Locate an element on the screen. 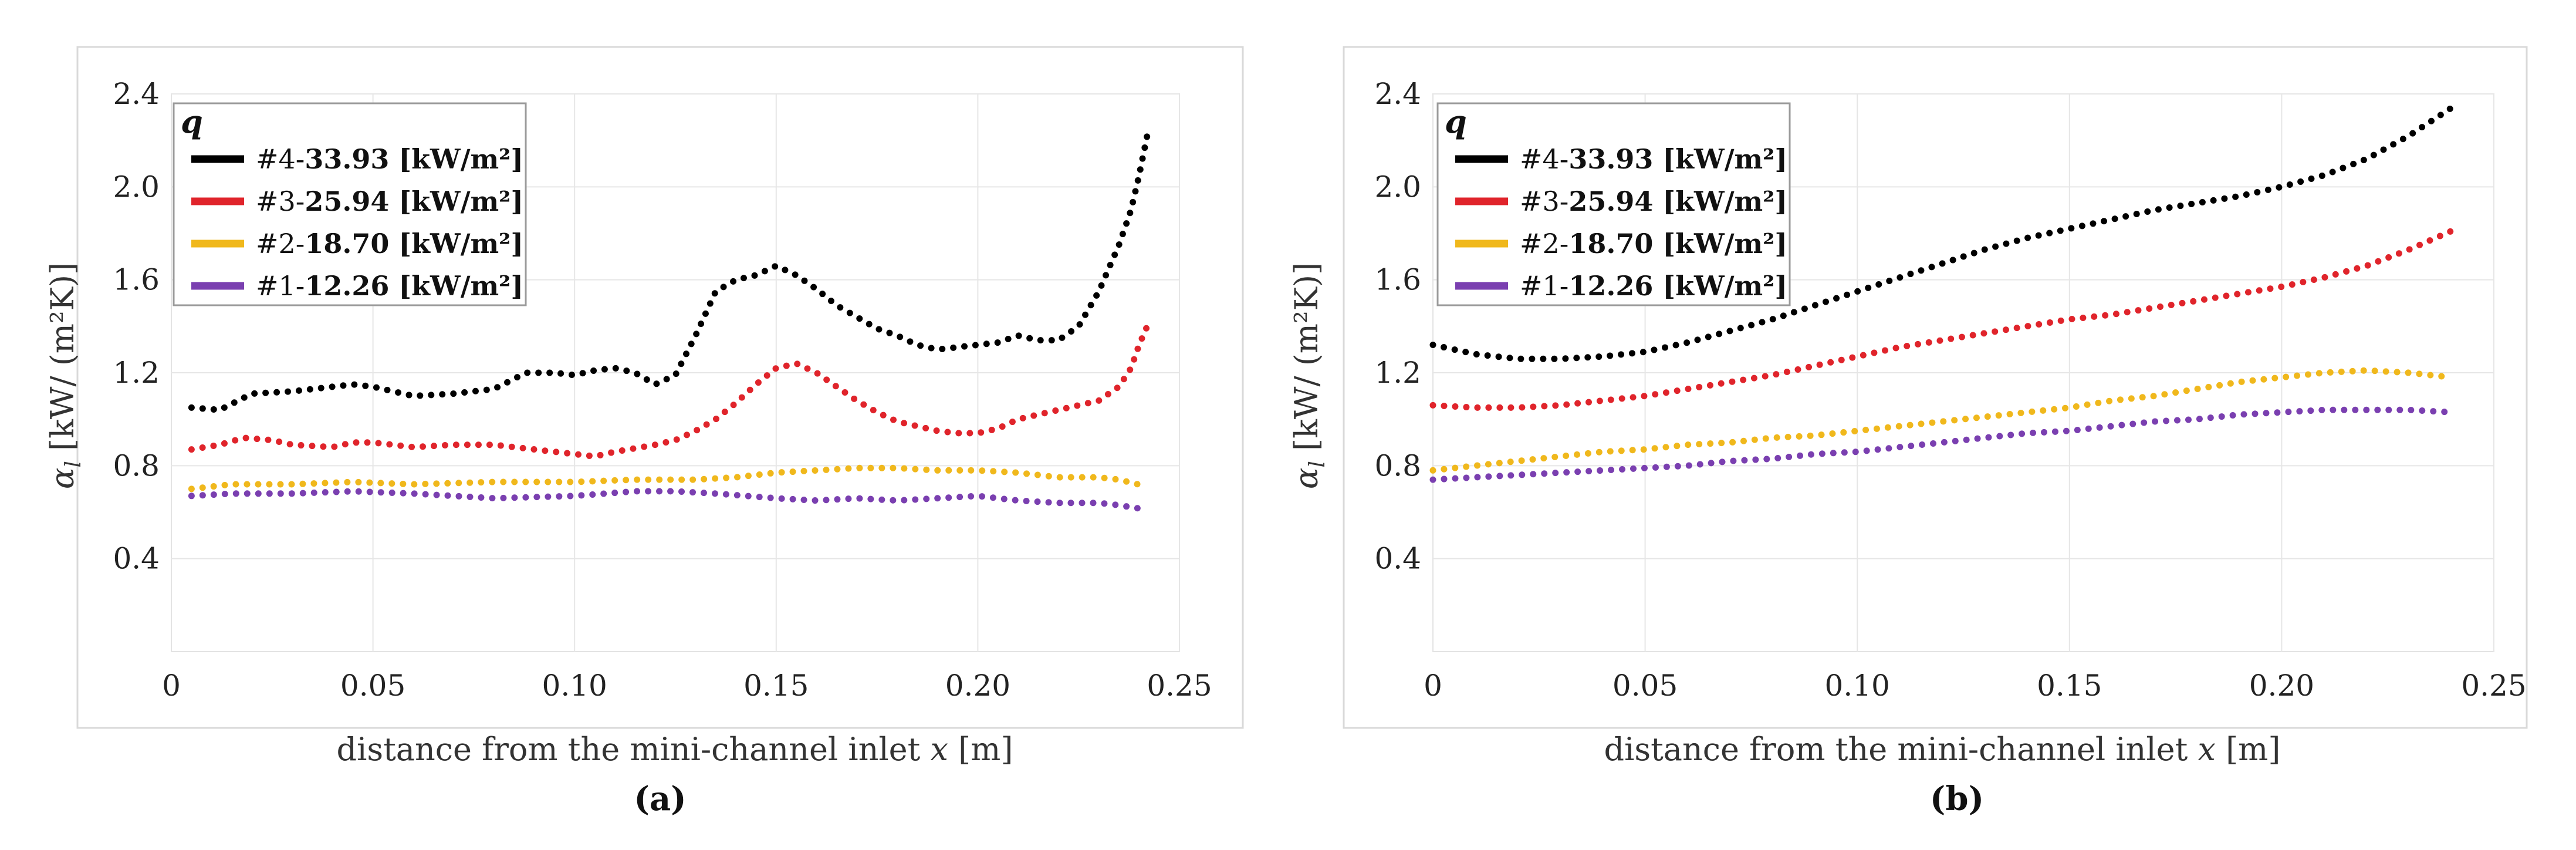  panel-caption: (b) is located at coordinates (1957, 799).